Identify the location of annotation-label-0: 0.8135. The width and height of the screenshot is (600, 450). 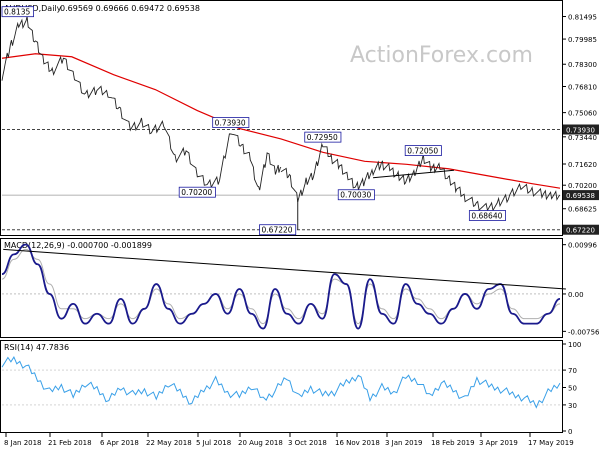
(17, 12).